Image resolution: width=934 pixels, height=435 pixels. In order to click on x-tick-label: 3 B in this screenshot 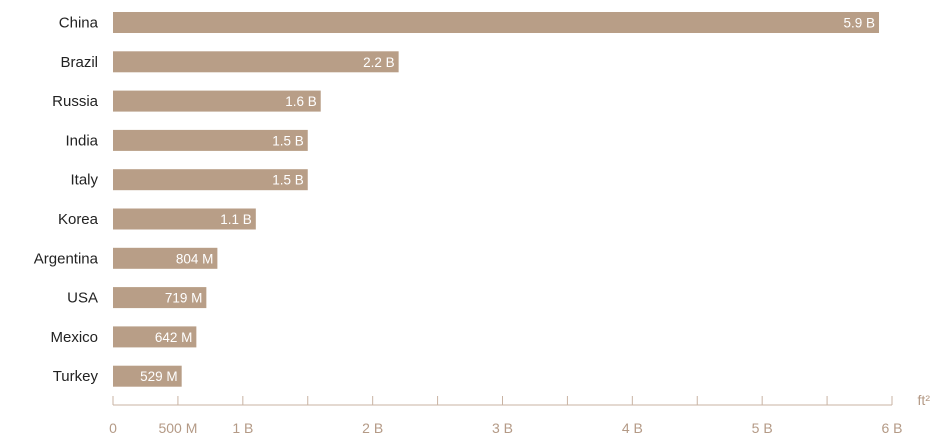, I will do `click(502, 427)`.